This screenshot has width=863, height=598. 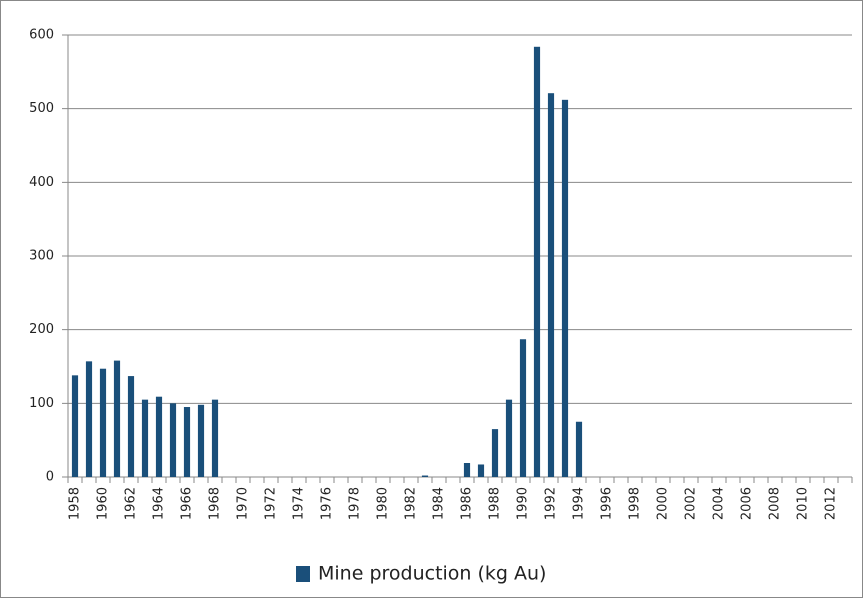 I want to click on legend-swatch, so click(x=303, y=574).